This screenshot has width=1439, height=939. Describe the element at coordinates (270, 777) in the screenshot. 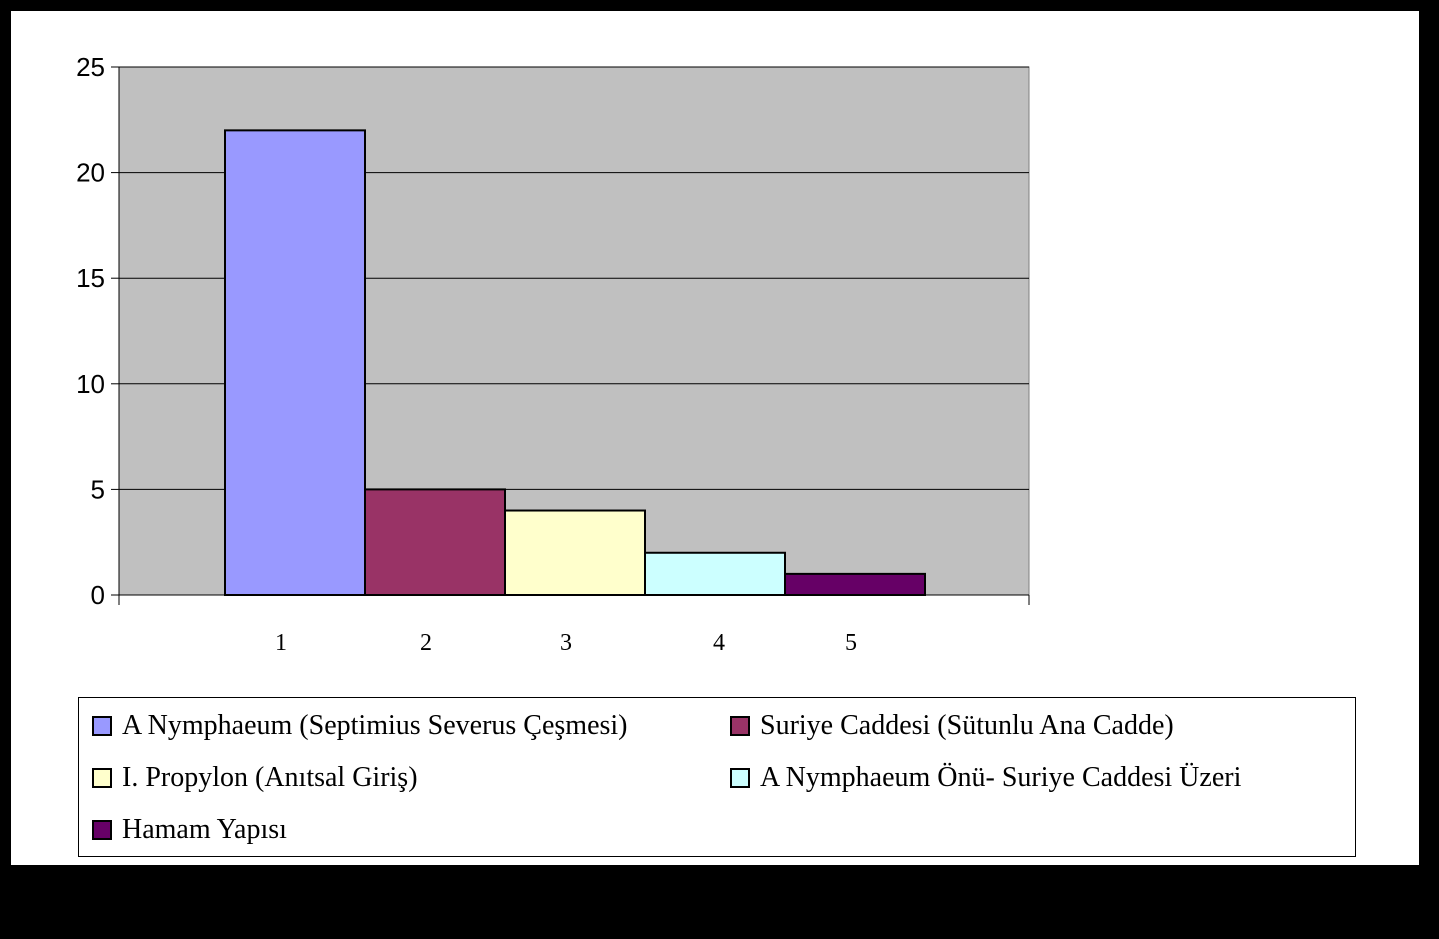

I see `legend-label-3: I. Propylon (Anıtsal Giriş)` at that location.